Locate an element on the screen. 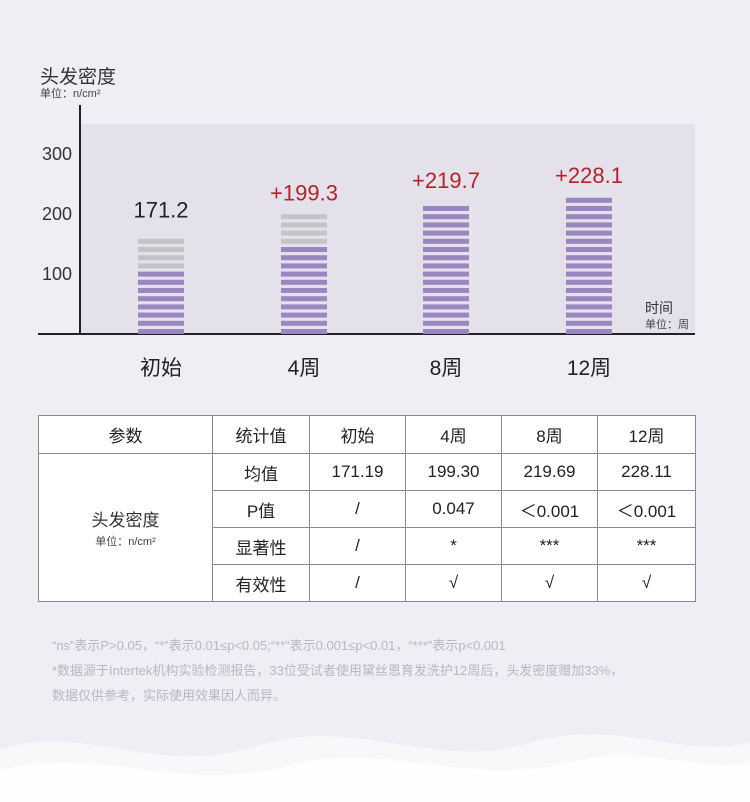 This screenshot has height=802, width=750. param-cell: 头发密度 单位：n/cm² is located at coordinates (125, 527).